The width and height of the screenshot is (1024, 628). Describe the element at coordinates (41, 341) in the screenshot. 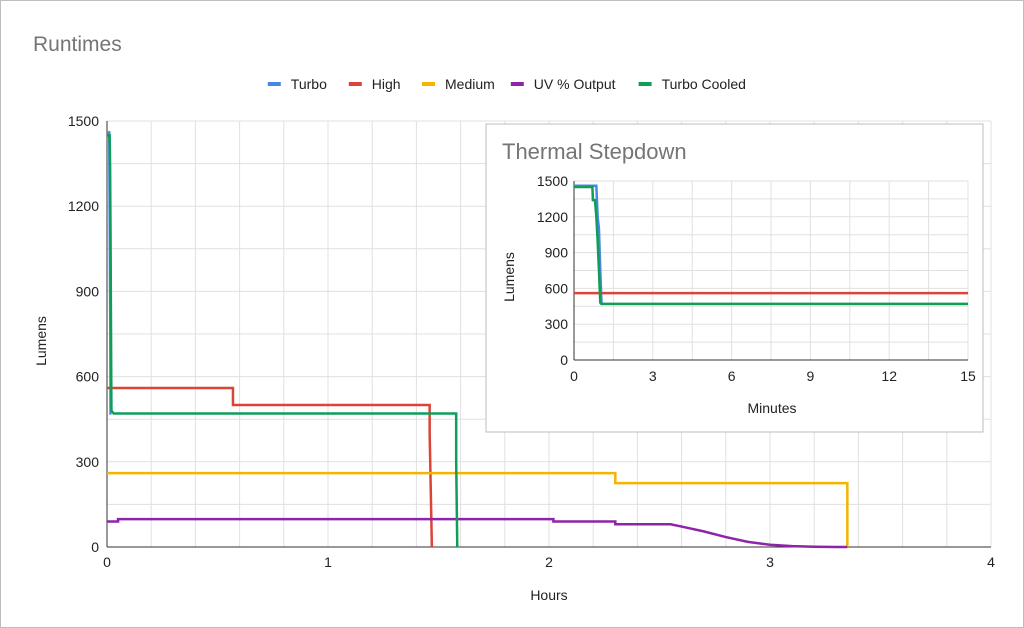

I see `y-axis-label: Lumens` at that location.